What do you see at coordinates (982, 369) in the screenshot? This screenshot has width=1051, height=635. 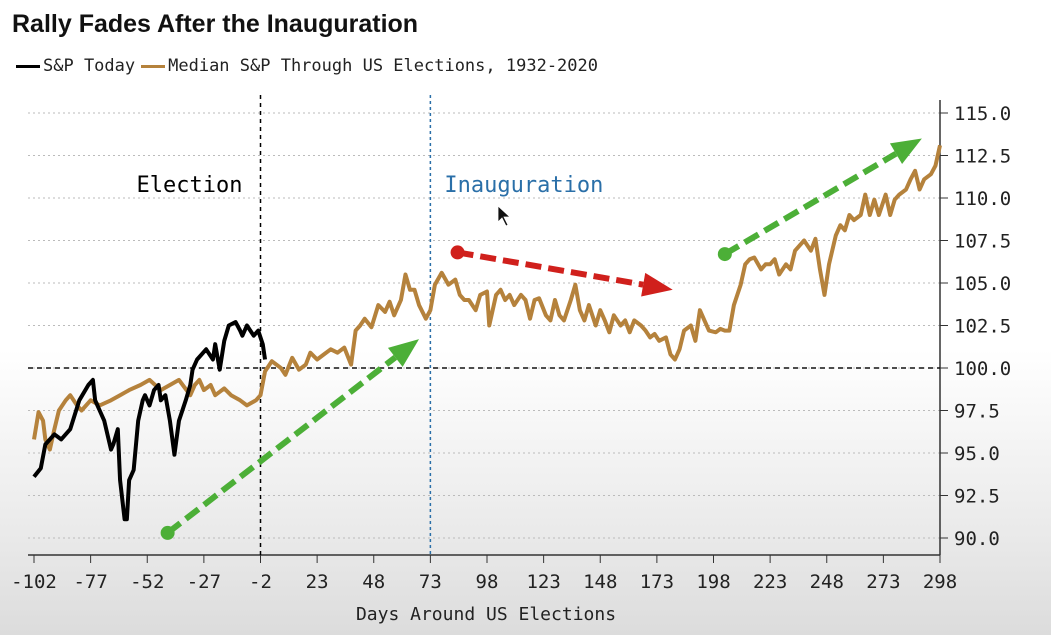 I see `y-tick-label: 100.0` at bounding box center [982, 369].